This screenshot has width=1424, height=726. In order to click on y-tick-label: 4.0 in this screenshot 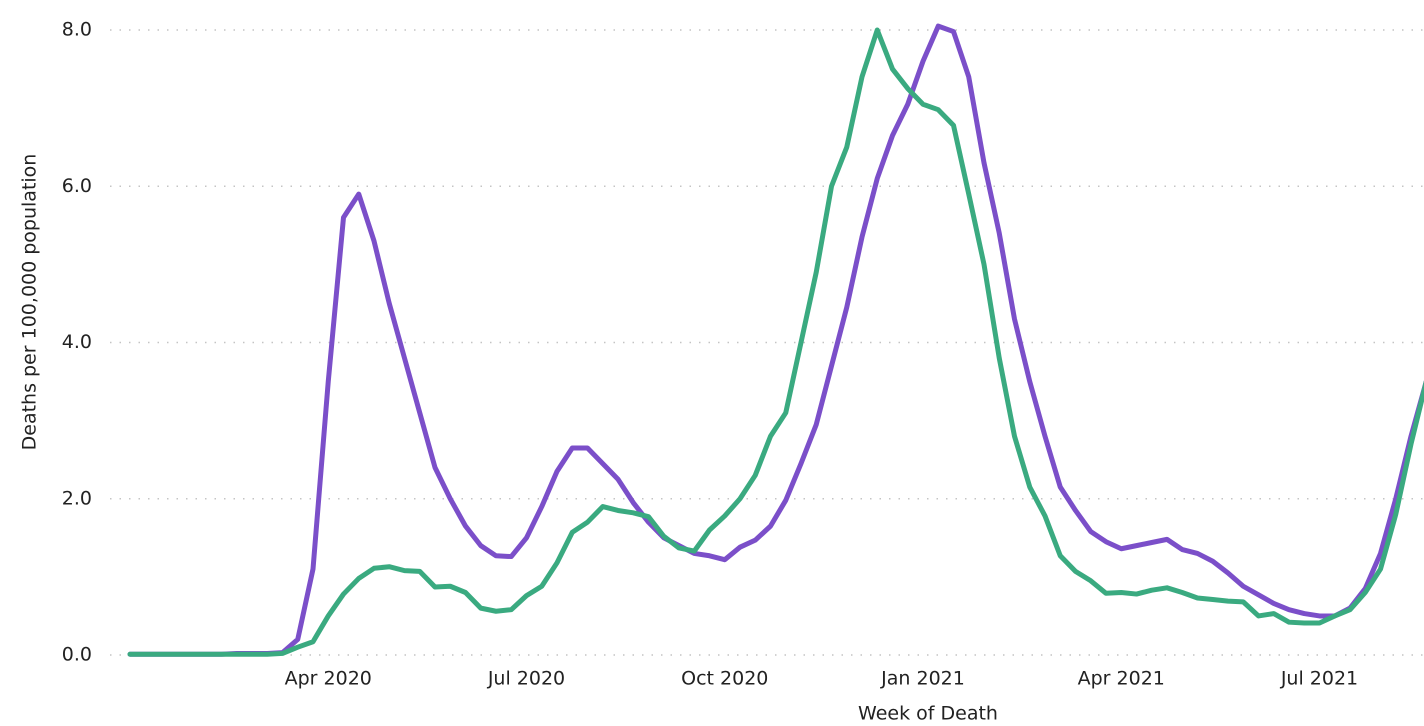, I will do `click(77, 342)`.